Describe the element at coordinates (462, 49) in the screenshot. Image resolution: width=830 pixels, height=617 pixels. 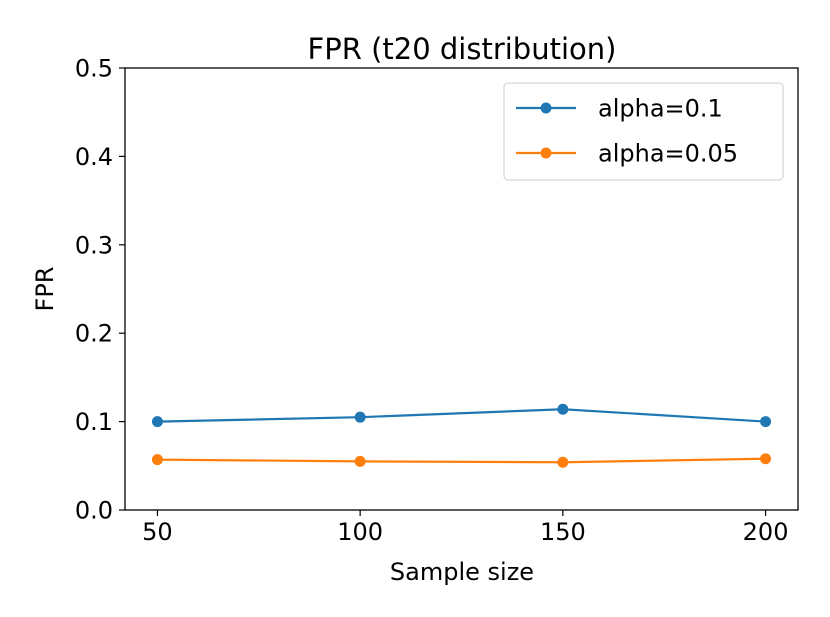
I see `chart-title: FPR (t20 distribution)` at that location.